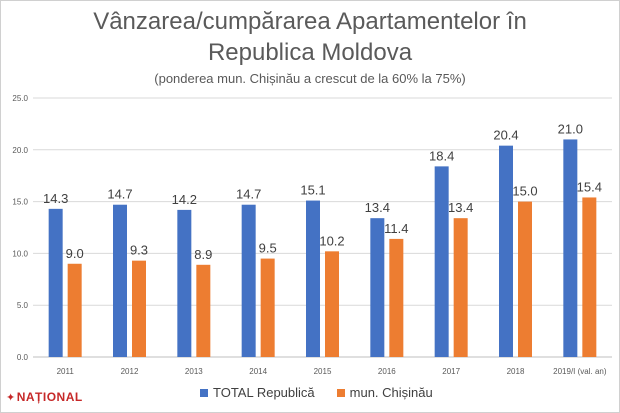 The image size is (620, 413). Describe the element at coordinates (184, 199) in the screenshot. I see `data-label-total: 14.2` at that location.